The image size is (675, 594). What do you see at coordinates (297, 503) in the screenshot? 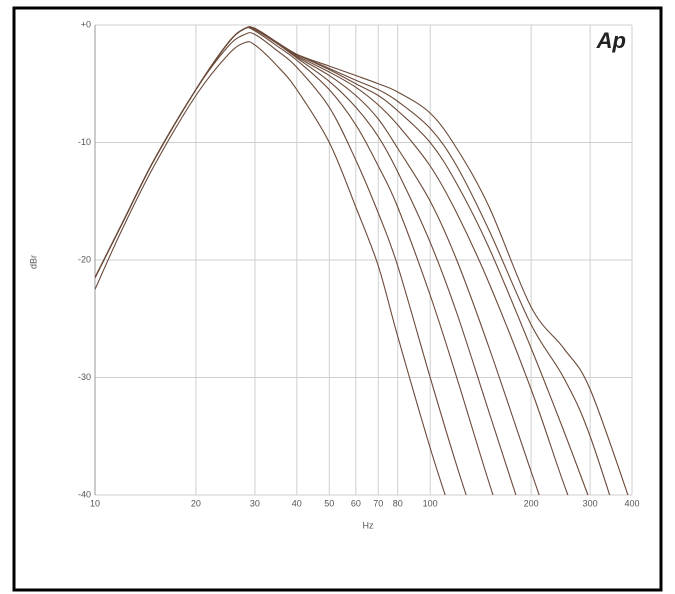
I see `x-tick-label: 40` at bounding box center [297, 503].